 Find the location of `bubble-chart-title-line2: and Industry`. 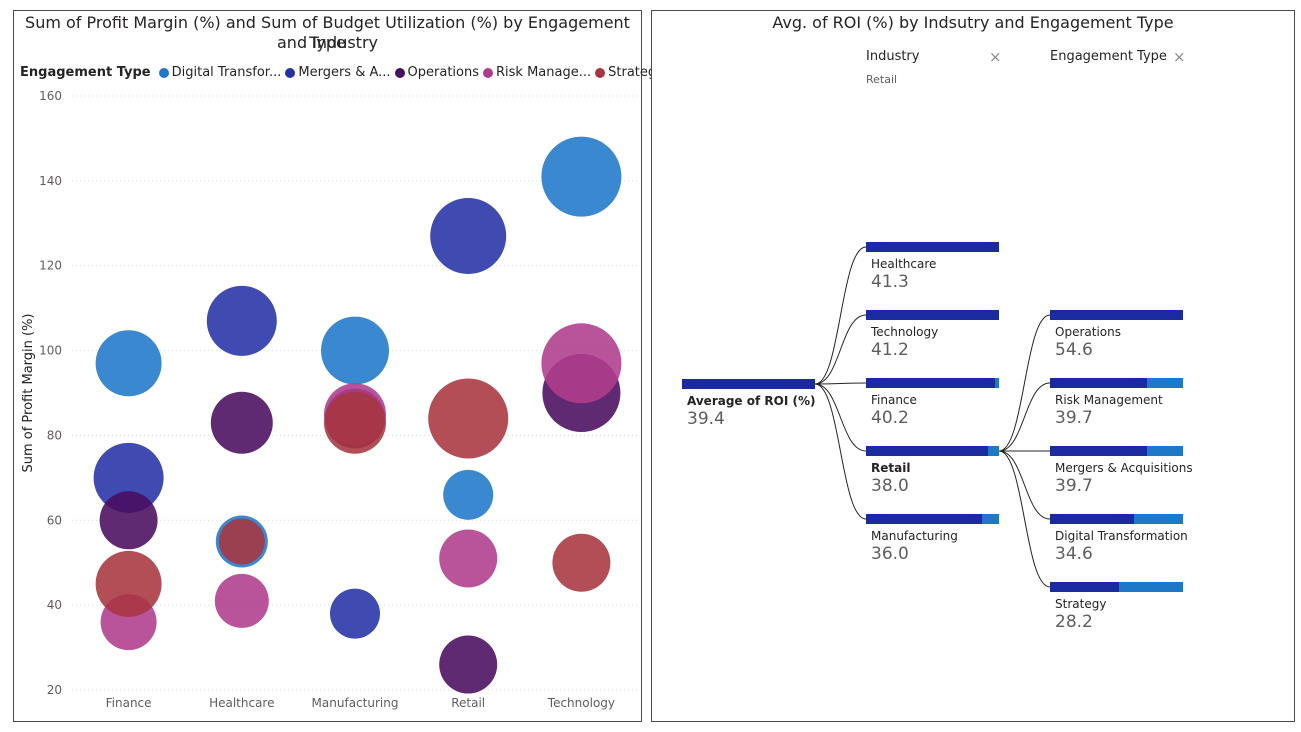

bubble-chart-title-line2: and Industry is located at coordinates (327, 42).